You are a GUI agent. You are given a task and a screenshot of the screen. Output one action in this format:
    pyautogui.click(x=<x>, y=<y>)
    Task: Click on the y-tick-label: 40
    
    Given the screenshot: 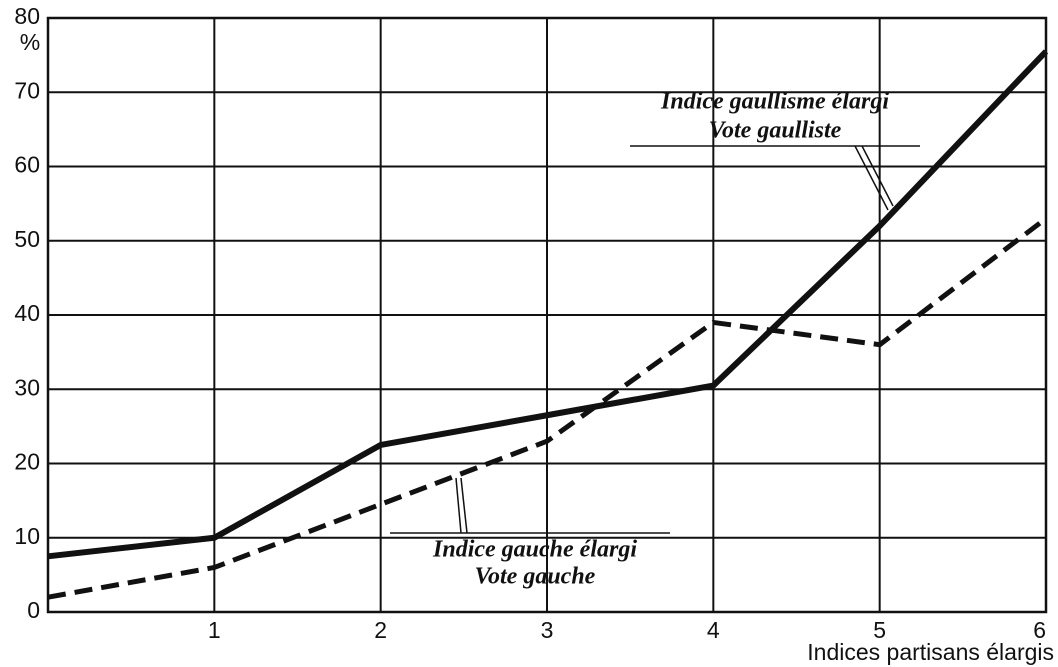 What is the action you would take?
    pyautogui.click(x=27, y=313)
    